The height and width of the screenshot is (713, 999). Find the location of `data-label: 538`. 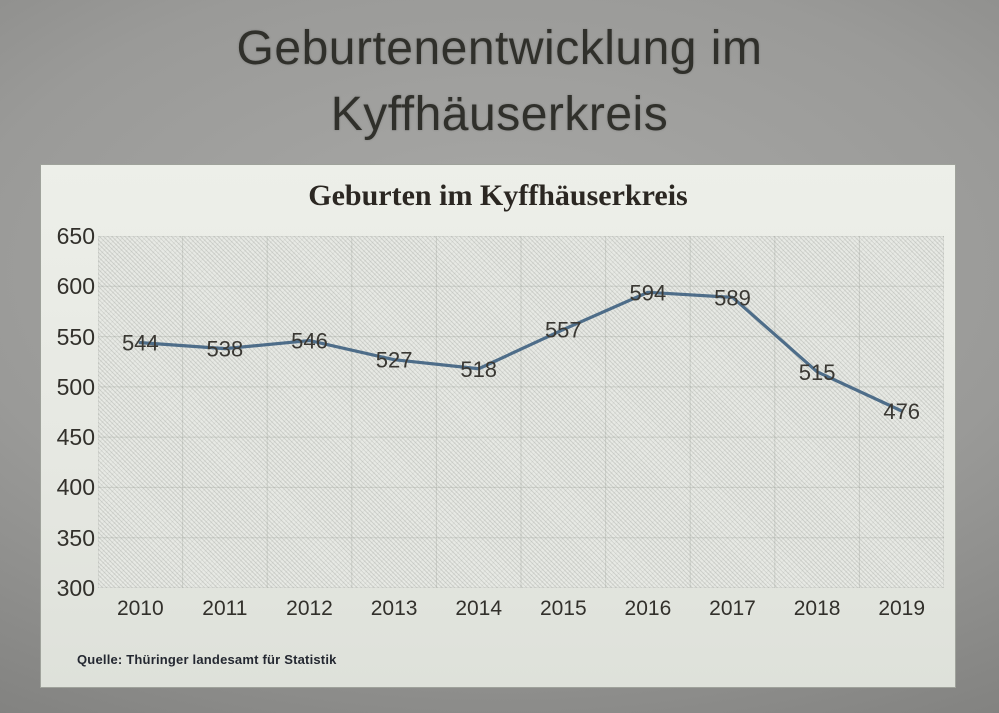

data-label: 538 is located at coordinates (225, 349).